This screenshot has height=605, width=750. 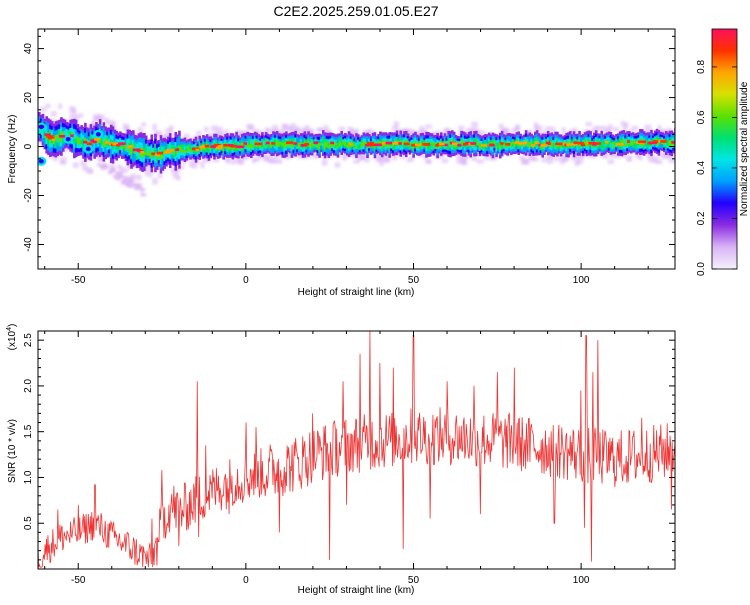 I want to click on colorbar-ticks: 0.00.20.40.60.8, so click(x=716, y=168).